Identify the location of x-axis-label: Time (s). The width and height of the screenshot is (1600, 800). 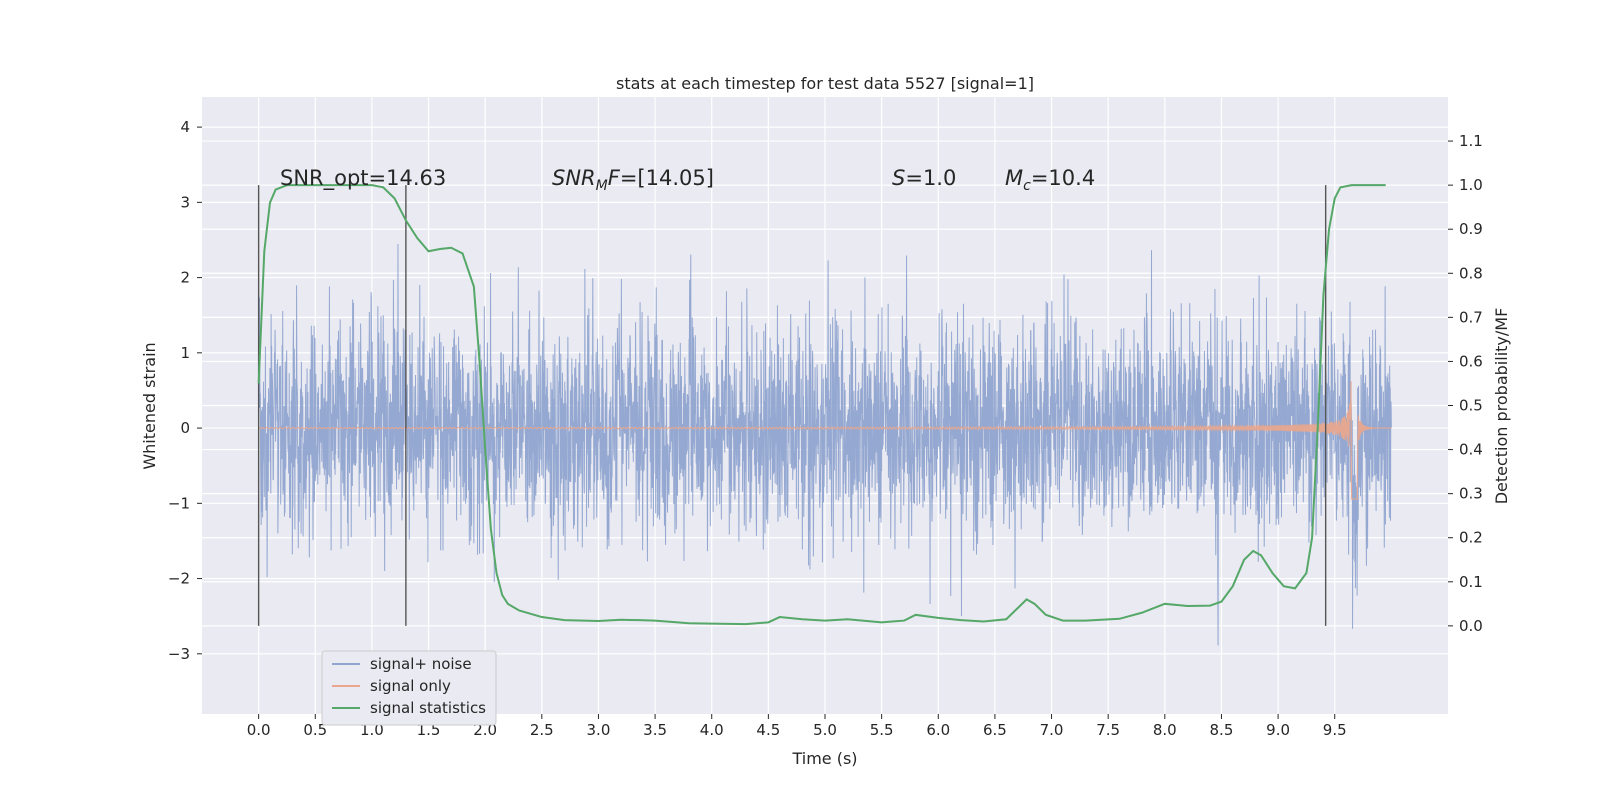
(824, 758).